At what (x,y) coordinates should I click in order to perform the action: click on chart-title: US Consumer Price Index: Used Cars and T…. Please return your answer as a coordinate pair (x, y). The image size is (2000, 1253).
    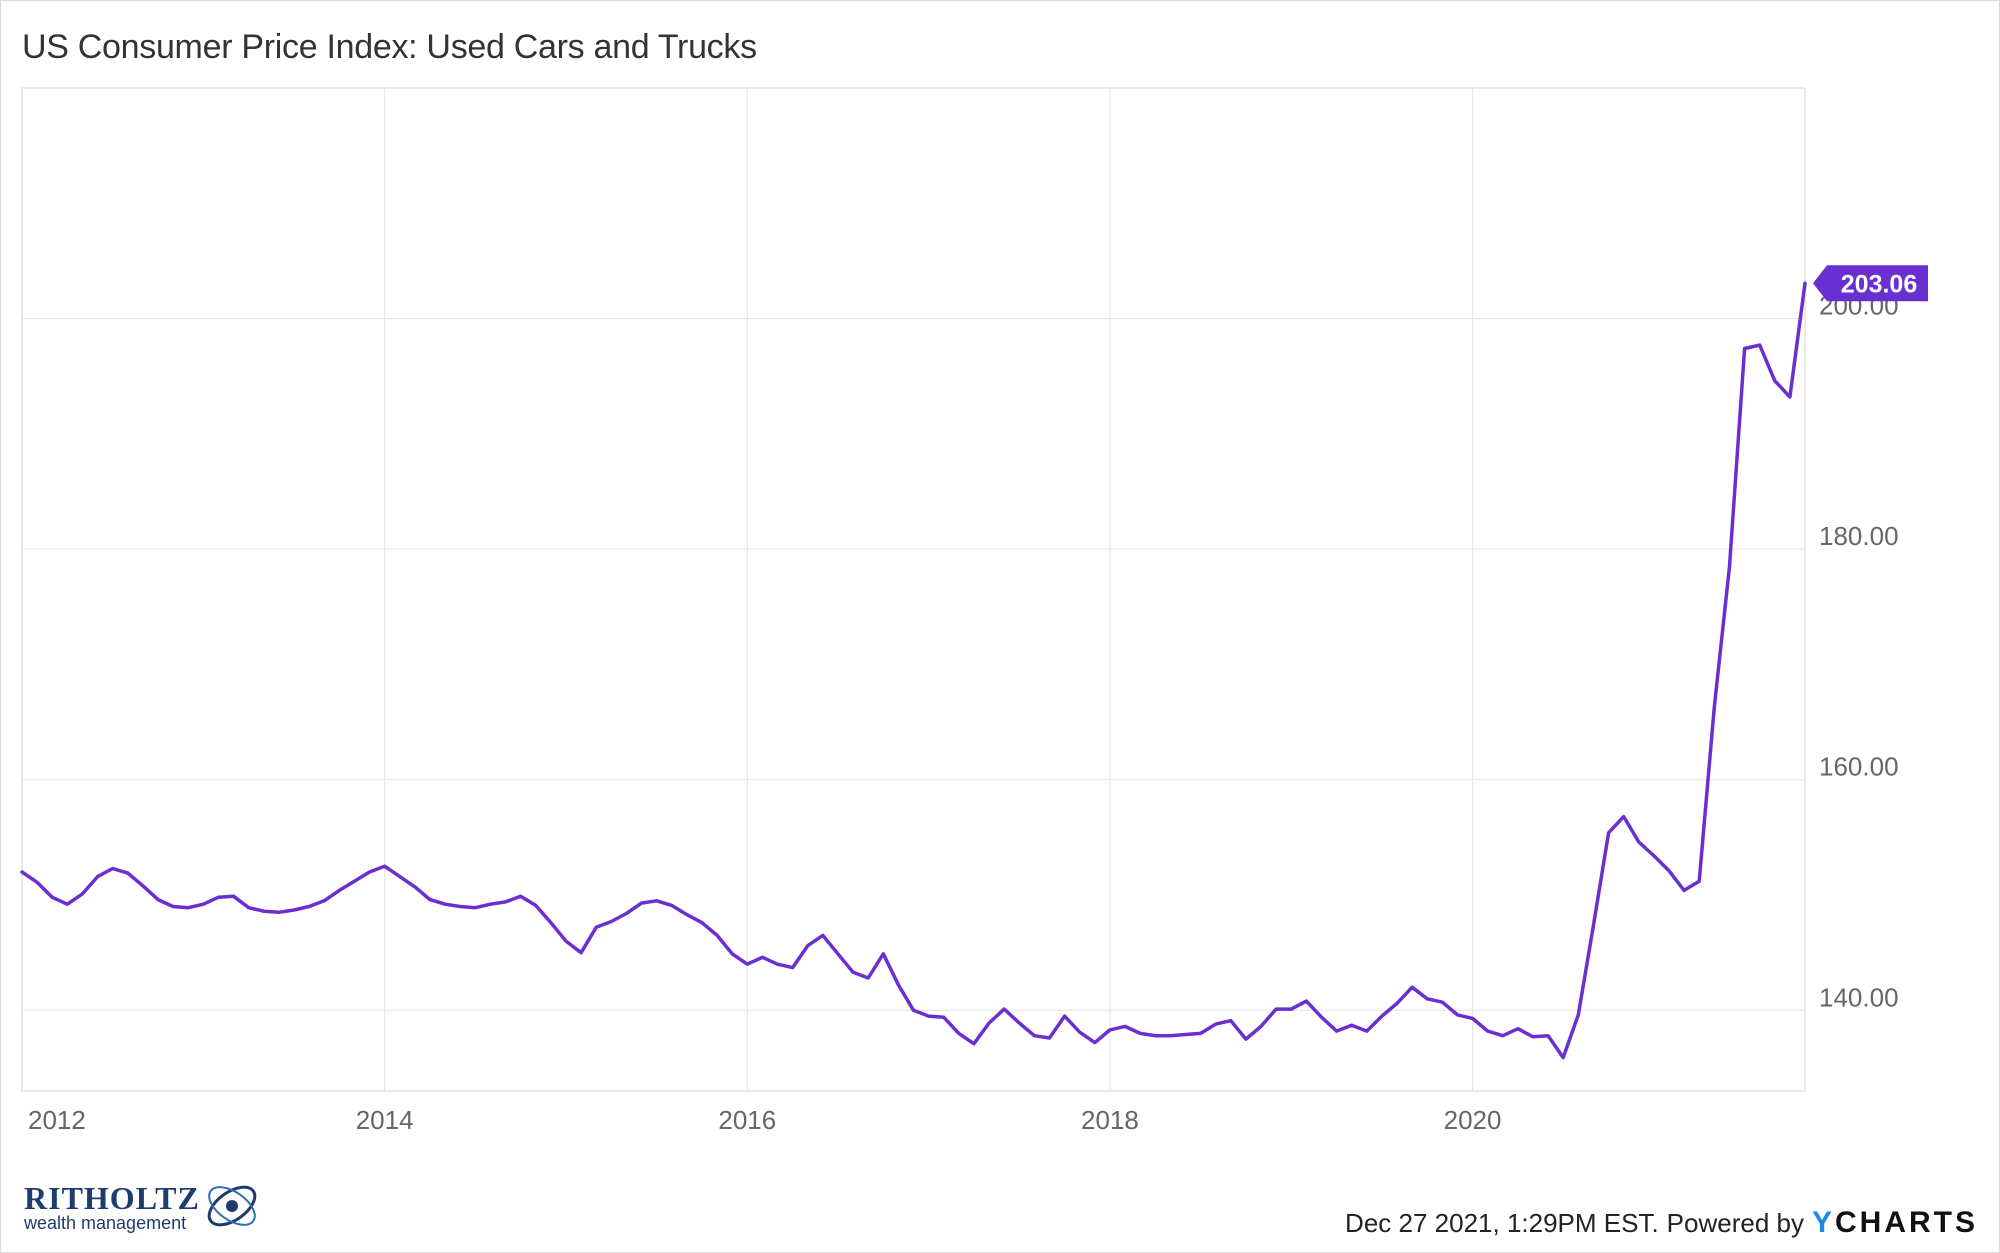
    Looking at the image, I should click on (389, 47).